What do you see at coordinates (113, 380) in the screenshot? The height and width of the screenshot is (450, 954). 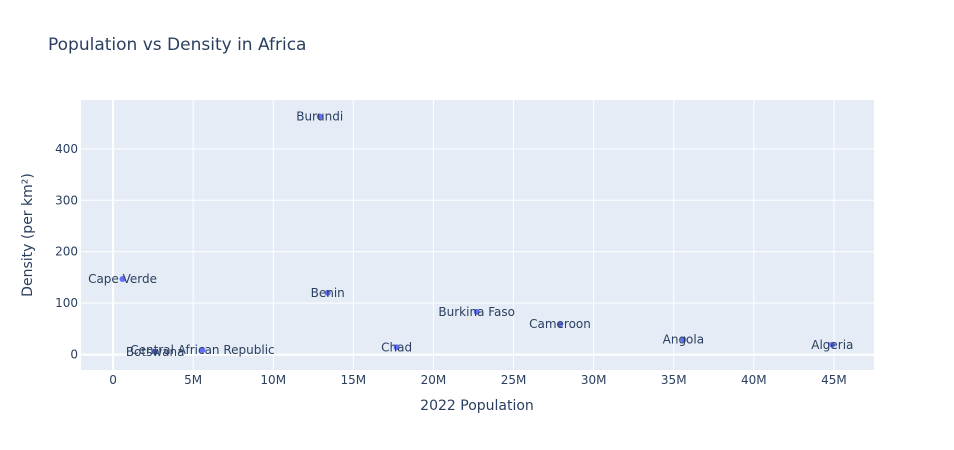 I see `x-tick-label: 0` at bounding box center [113, 380].